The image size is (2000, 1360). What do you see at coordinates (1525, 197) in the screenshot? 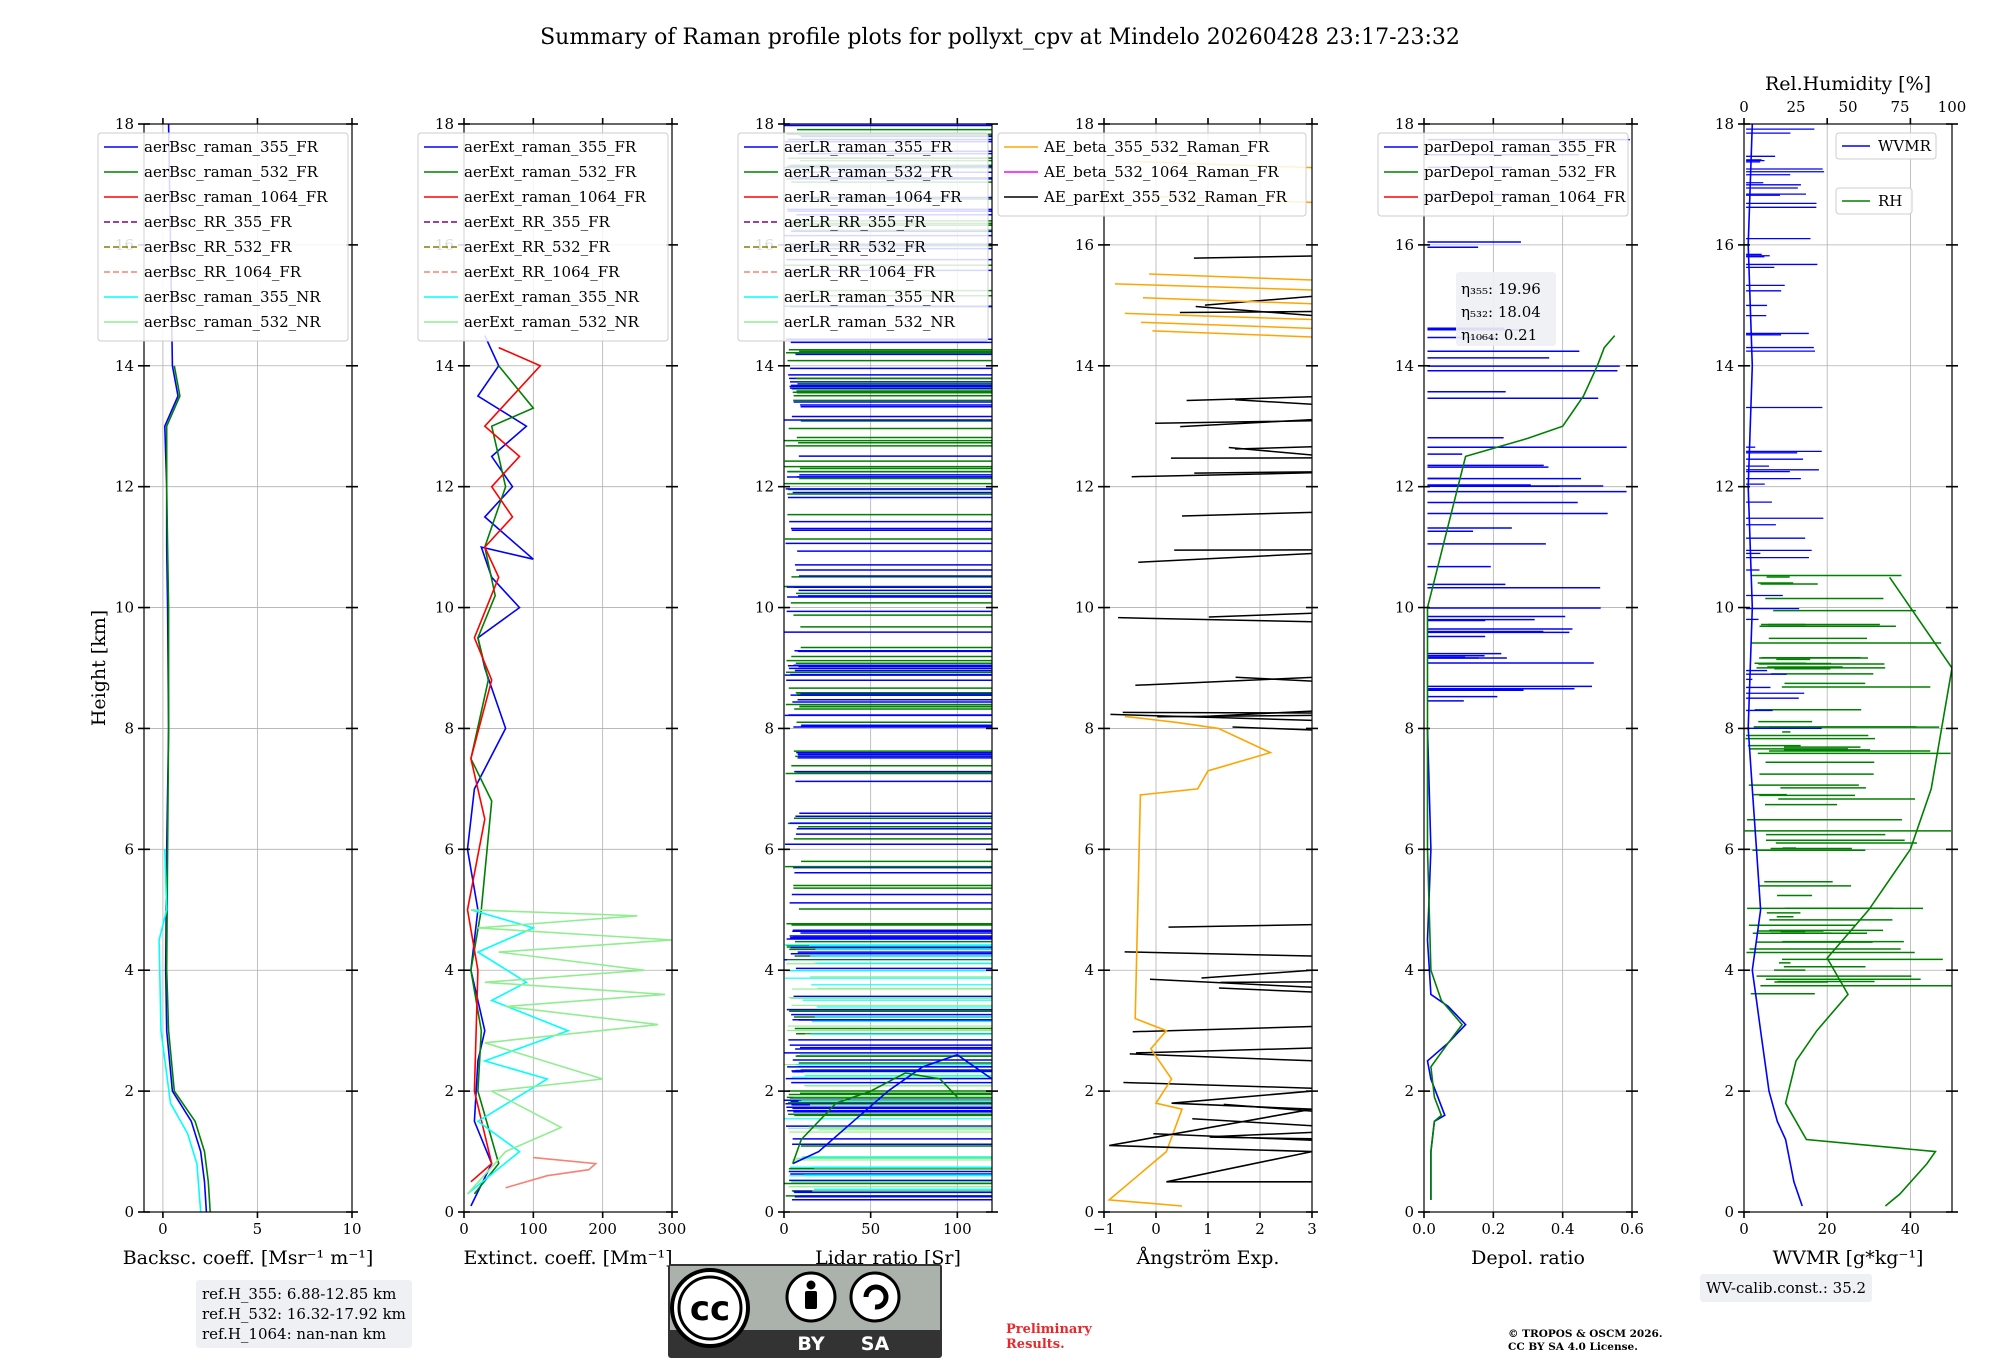
I see `legend-label: parDepol_raman_1064_FR` at bounding box center [1525, 197].